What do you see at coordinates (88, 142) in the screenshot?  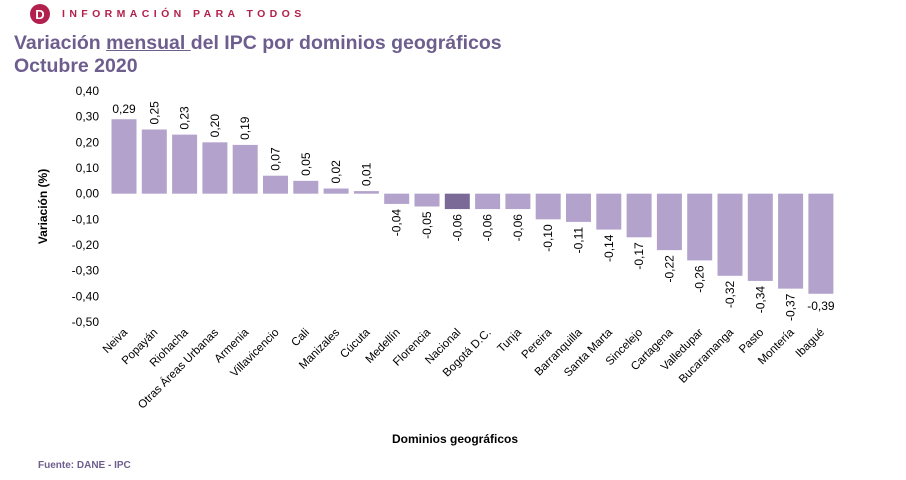 I see `y-tick-label: 0,20` at bounding box center [88, 142].